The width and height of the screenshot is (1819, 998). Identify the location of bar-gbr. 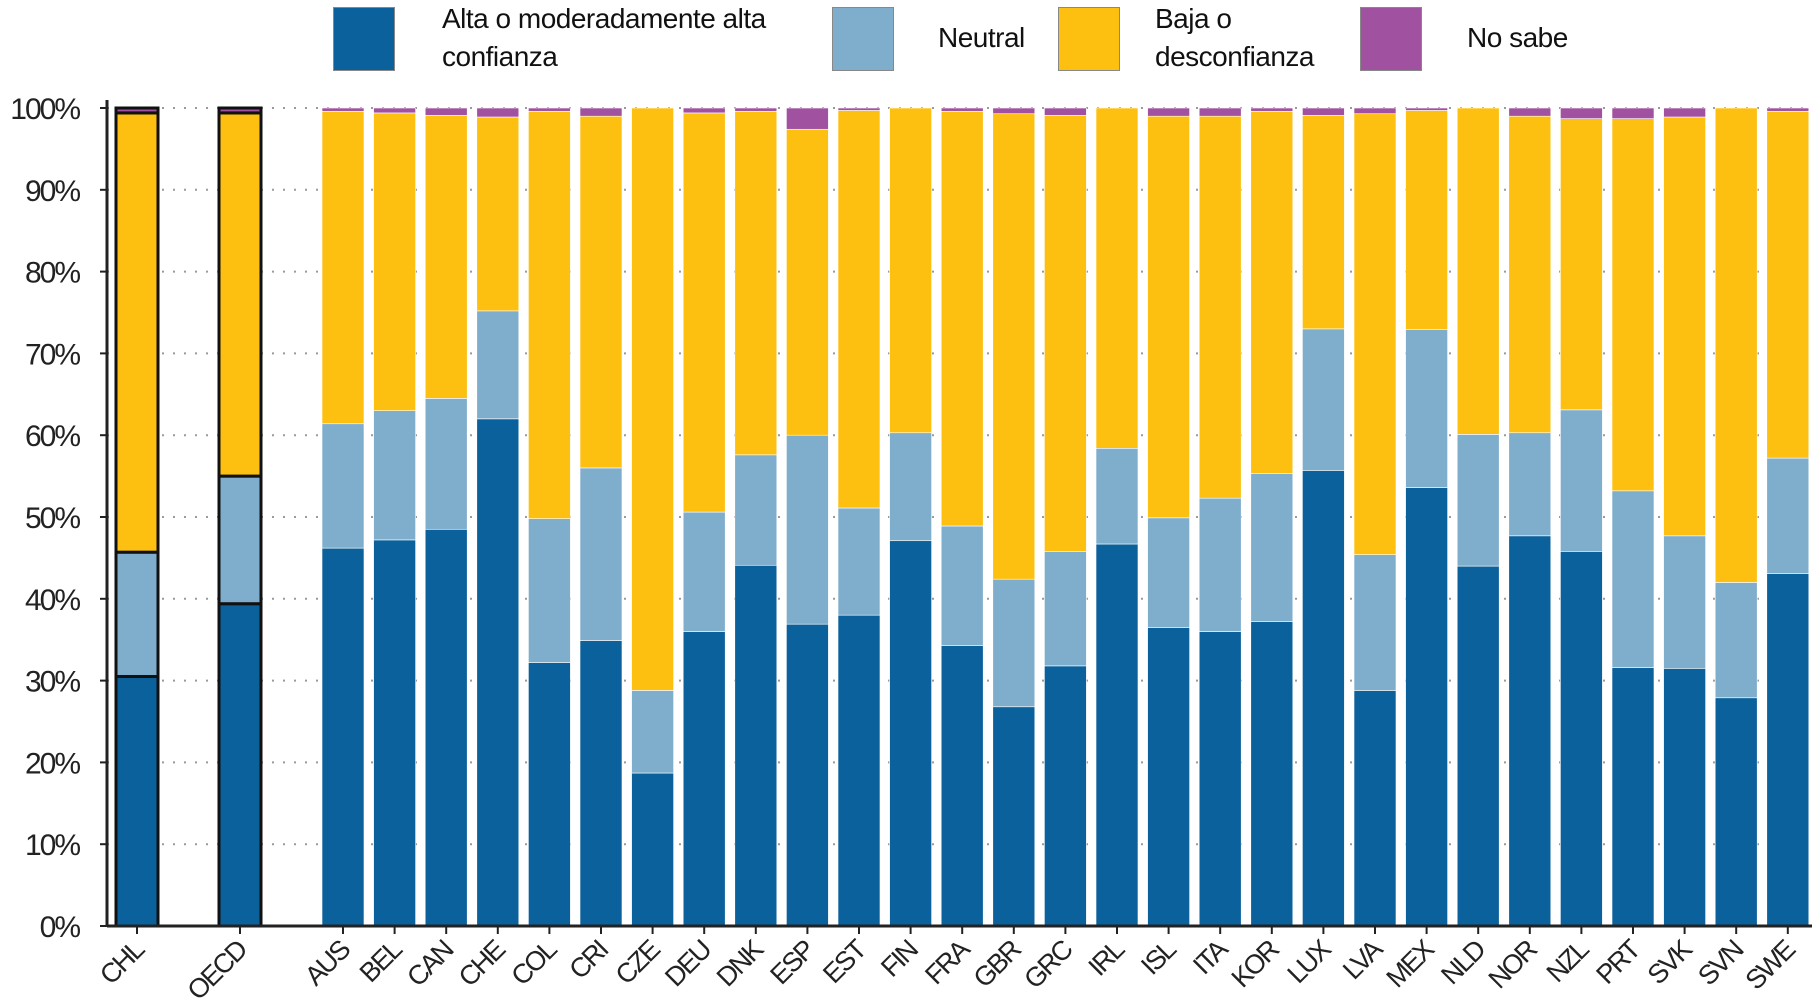
(1014, 517).